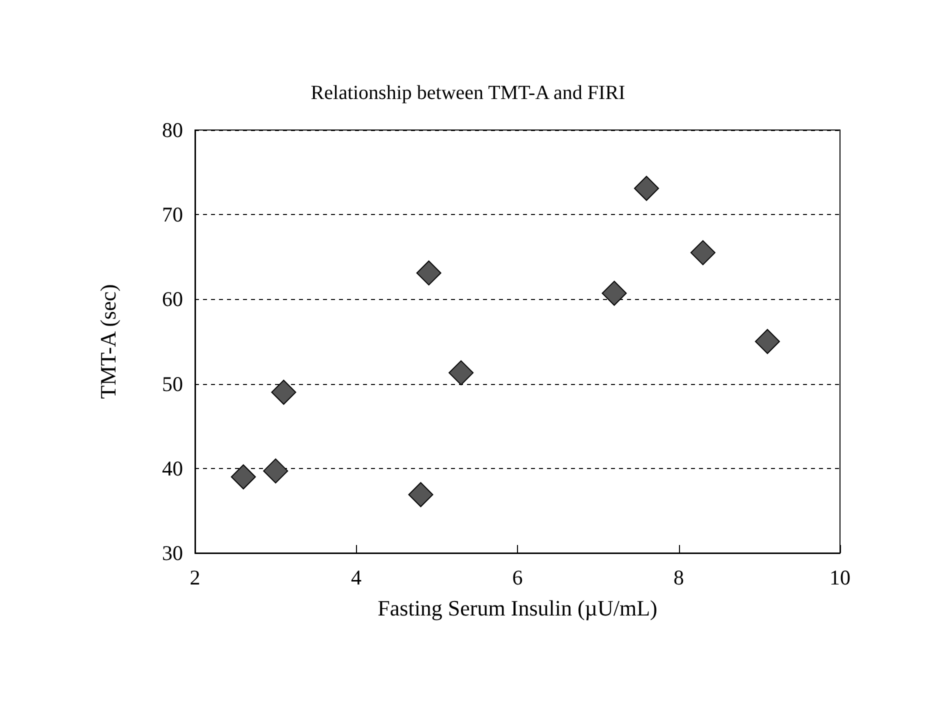  What do you see at coordinates (840, 578) in the screenshot?
I see `x-tick-label: 10` at bounding box center [840, 578].